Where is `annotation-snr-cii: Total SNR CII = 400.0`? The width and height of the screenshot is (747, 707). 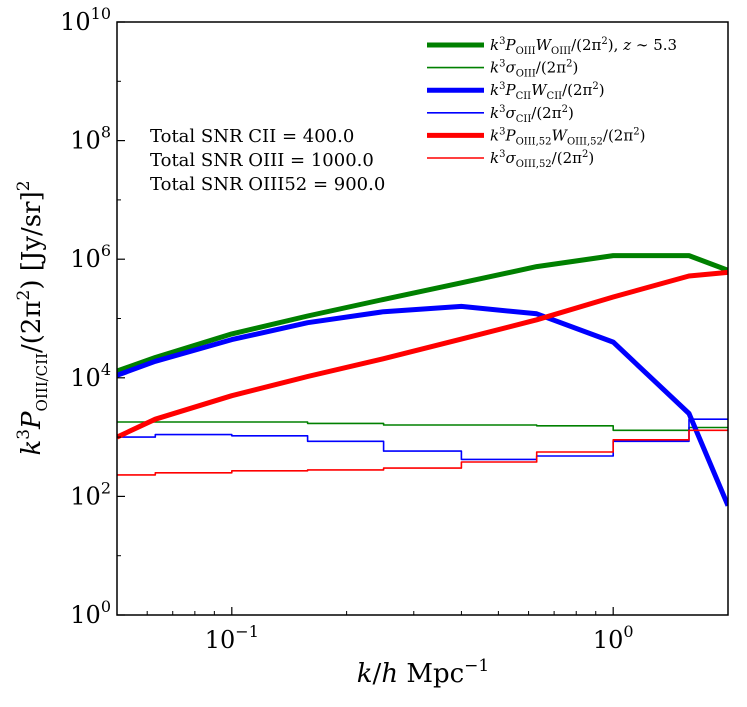 annotation-snr-cii: Total SNR CII = 400.0 is located at coordinates (252, 136).